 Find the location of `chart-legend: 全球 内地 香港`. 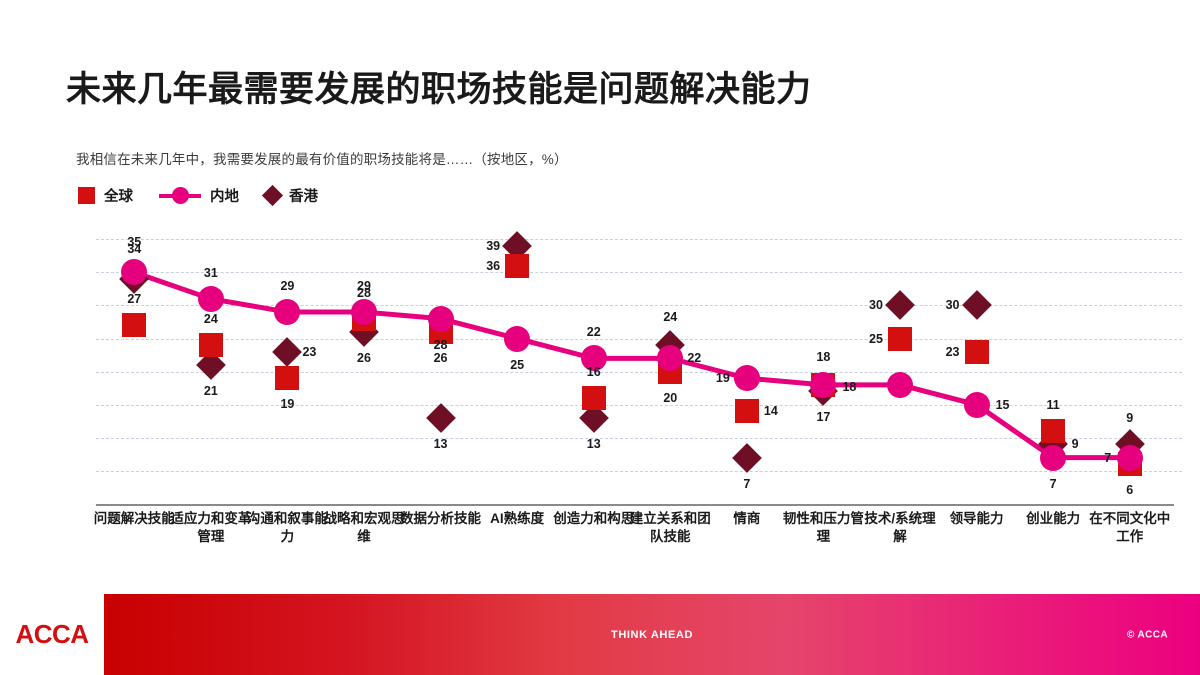

chart-legend: 全球 内地 香港 is located at coordinates (198, 195).